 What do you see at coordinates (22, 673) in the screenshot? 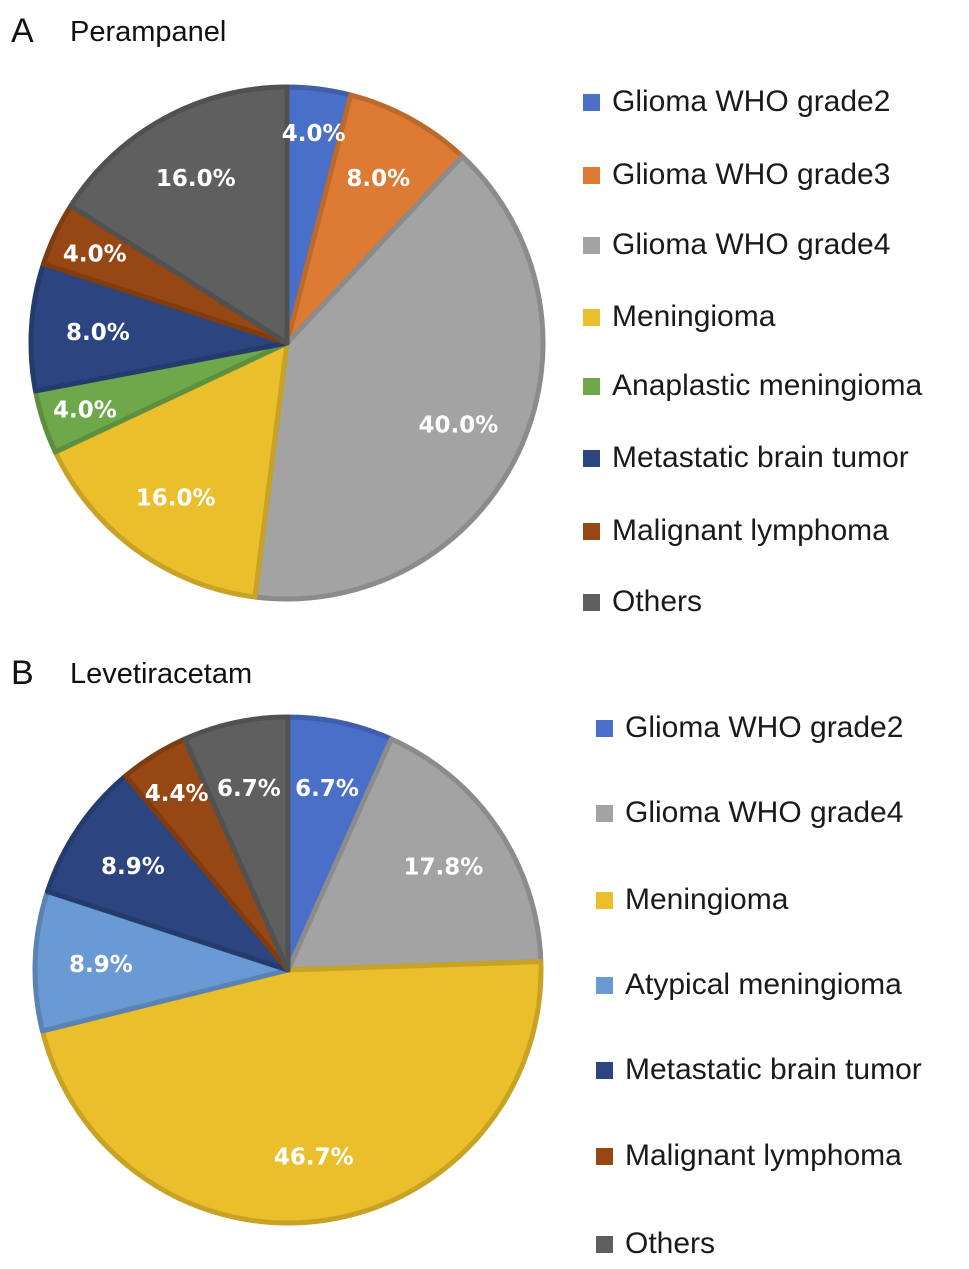
I see `panel-b-letter: B` at bounding box center [22, 673].